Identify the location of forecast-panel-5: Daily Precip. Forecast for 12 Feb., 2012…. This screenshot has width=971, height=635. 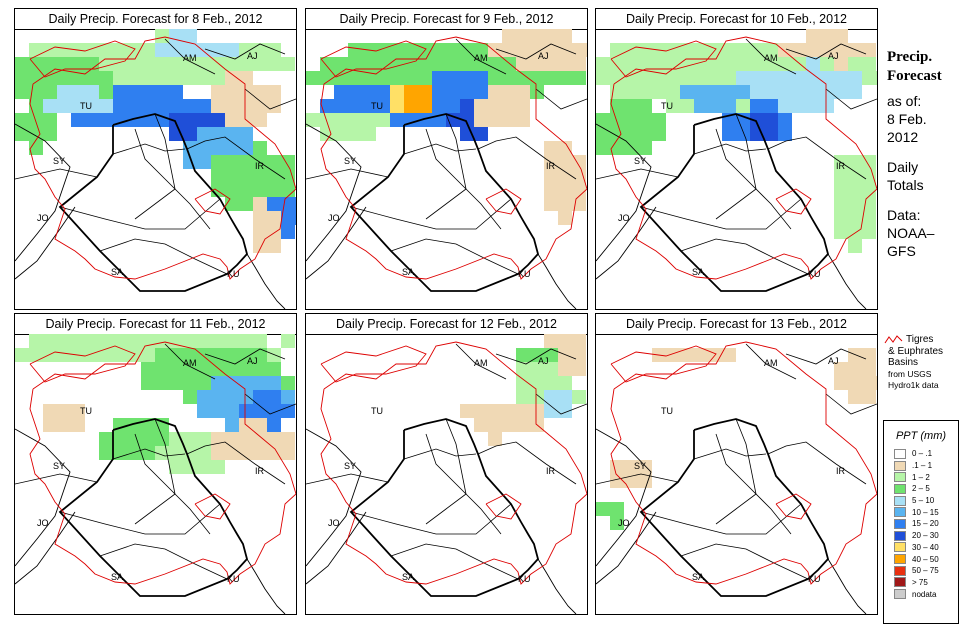
(446, 464).